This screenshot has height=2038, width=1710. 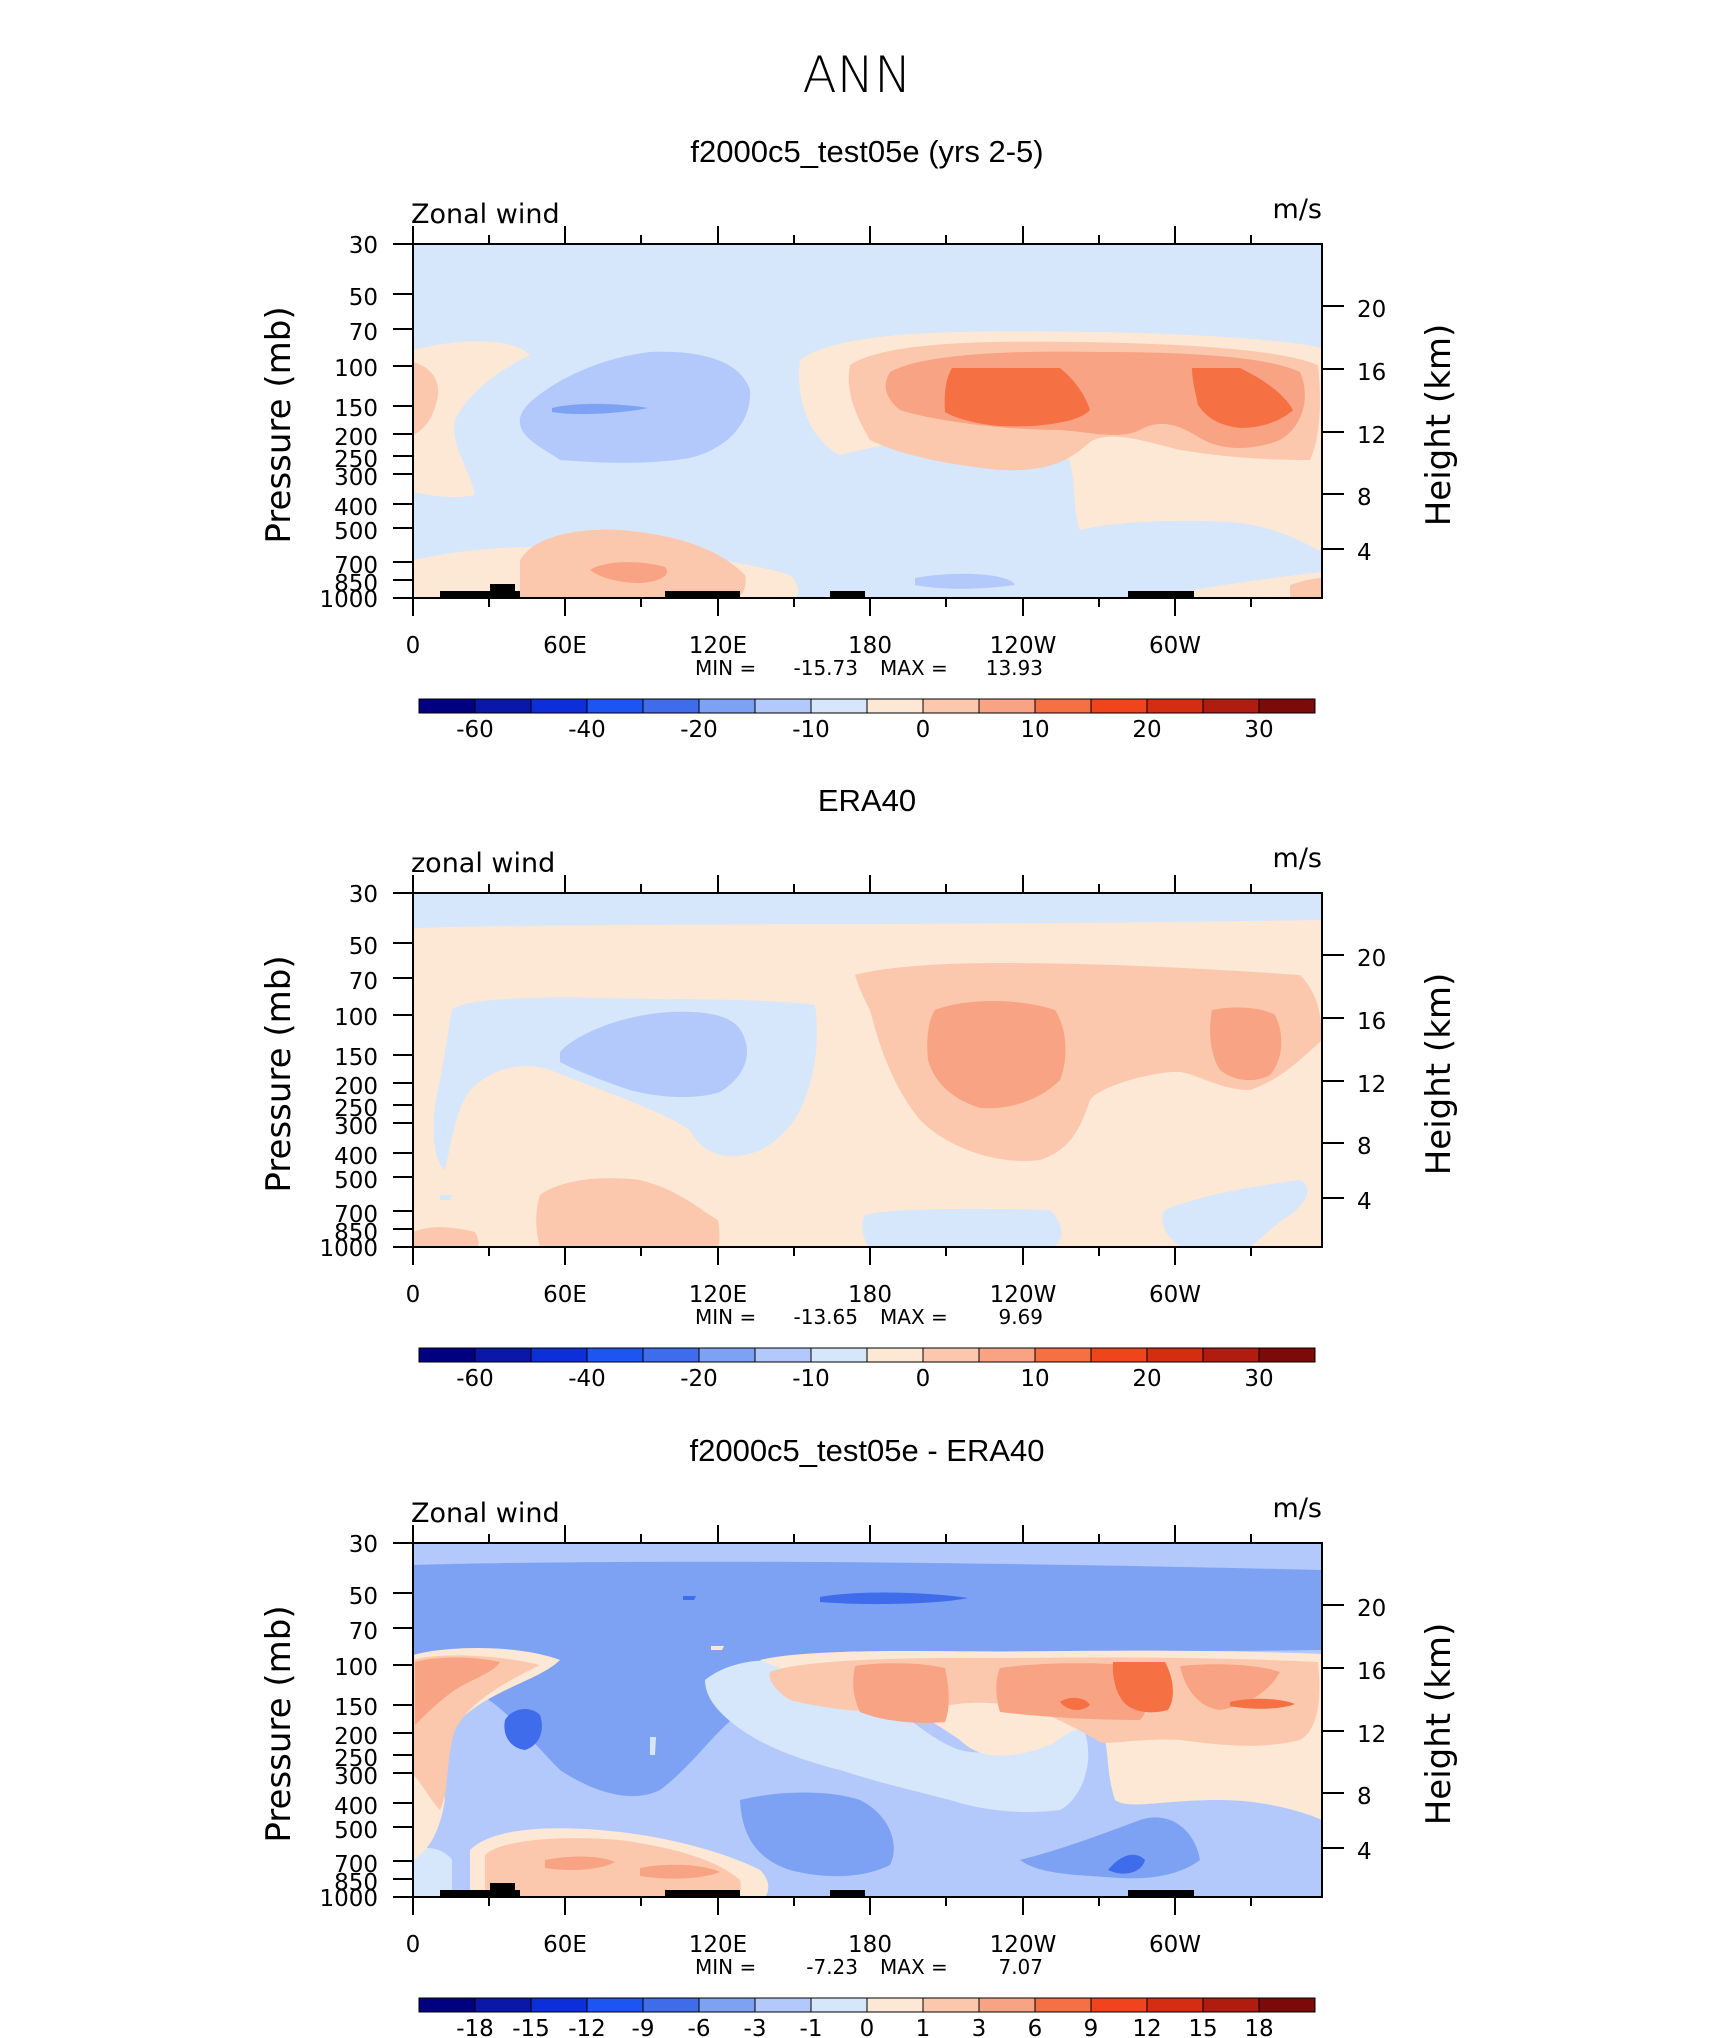 What do you see at coordinates (870, 1295) in the screenshot?
I see `x-tick-label: 180` at bounding box center [870, 1295].